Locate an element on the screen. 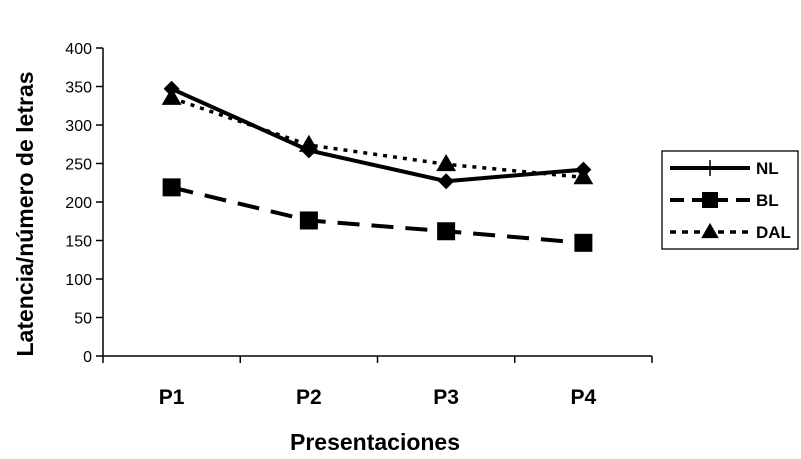 Image resolution: width=801 pixels, height=459 pixels. y-tick-label: 300 is located at coordinates (78, 126).